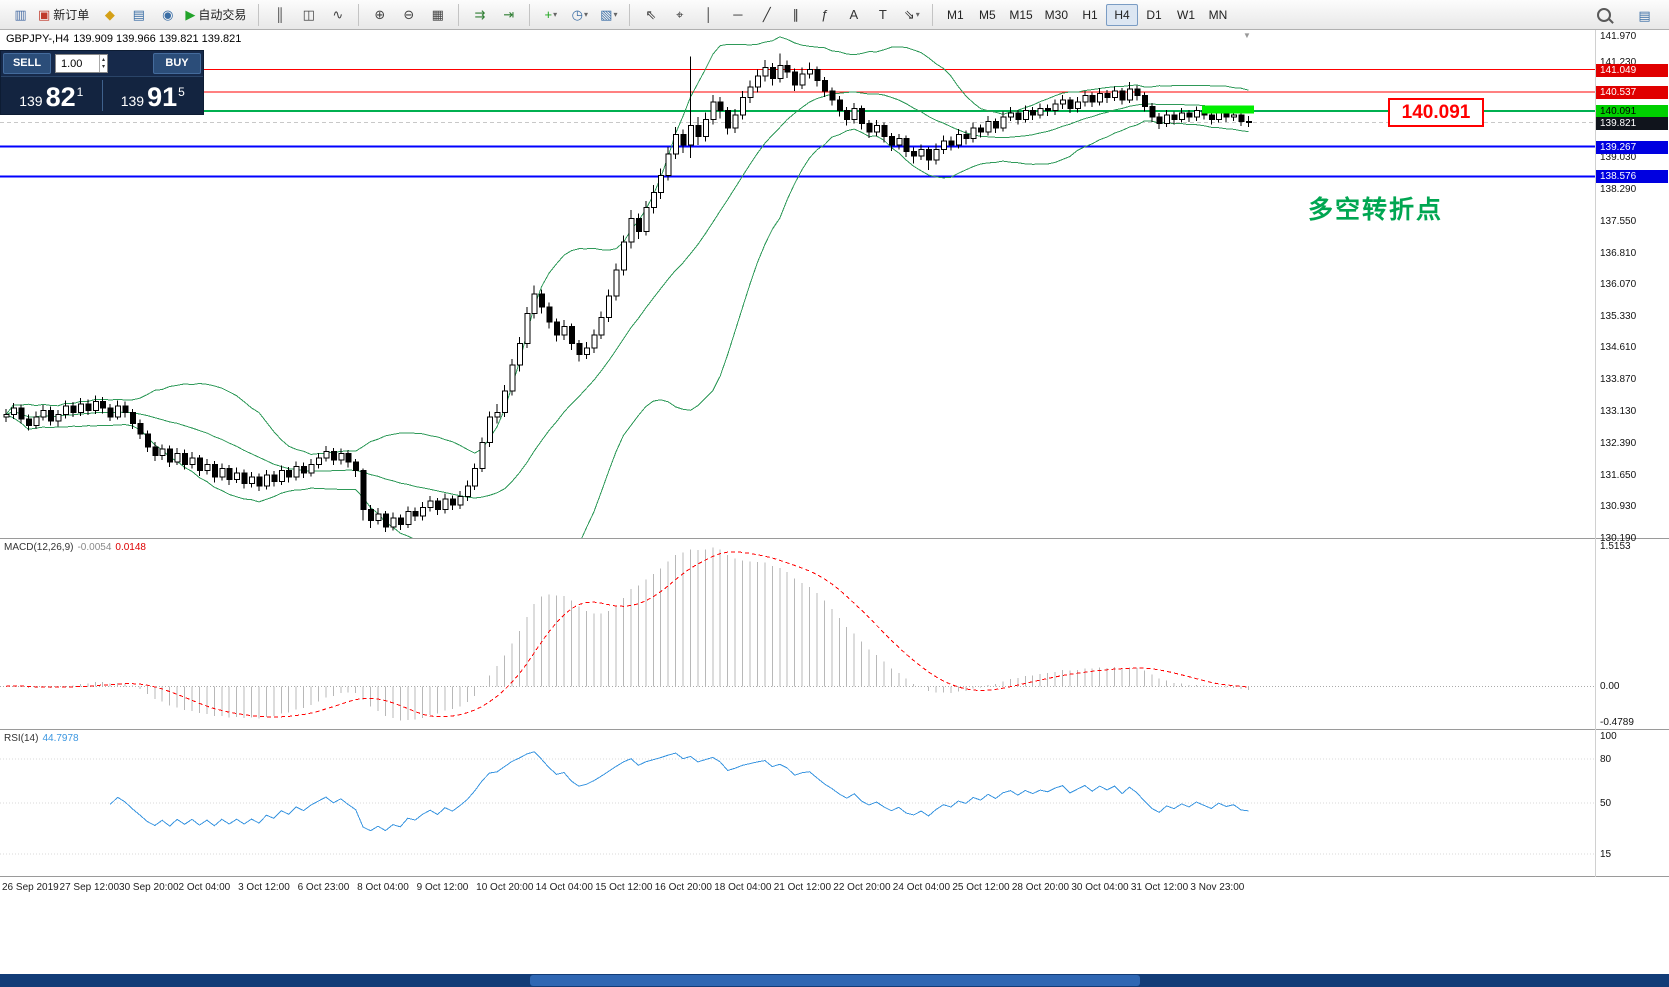 The height and width of the screenshot is (987, 1669). I want to click on fibonacci-icon: ƒ, so click(824, 15).